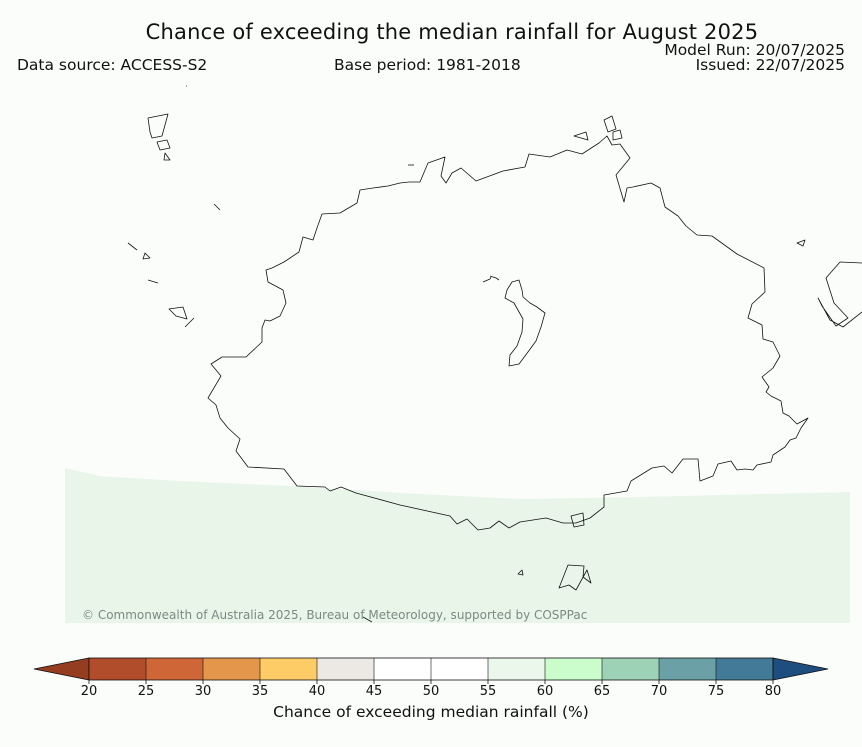 The height and width of the screenshot is (747, 862). I want to click on east-island-outline, so click(839, 294).